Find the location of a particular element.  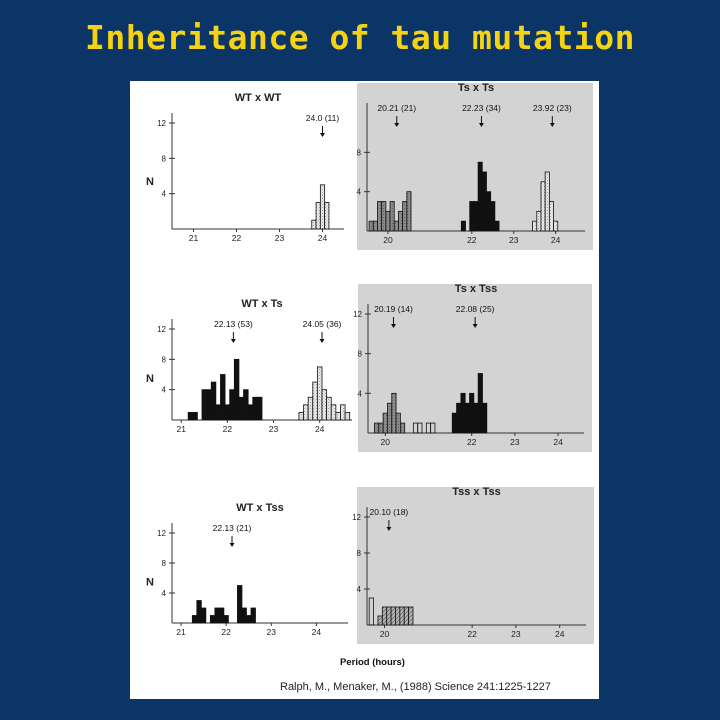

histogram-3: WT x Ts 4 8 12 N 21 22 23 24 22.13 (53) 24.05 (36) is located at coordinates (249, 366).